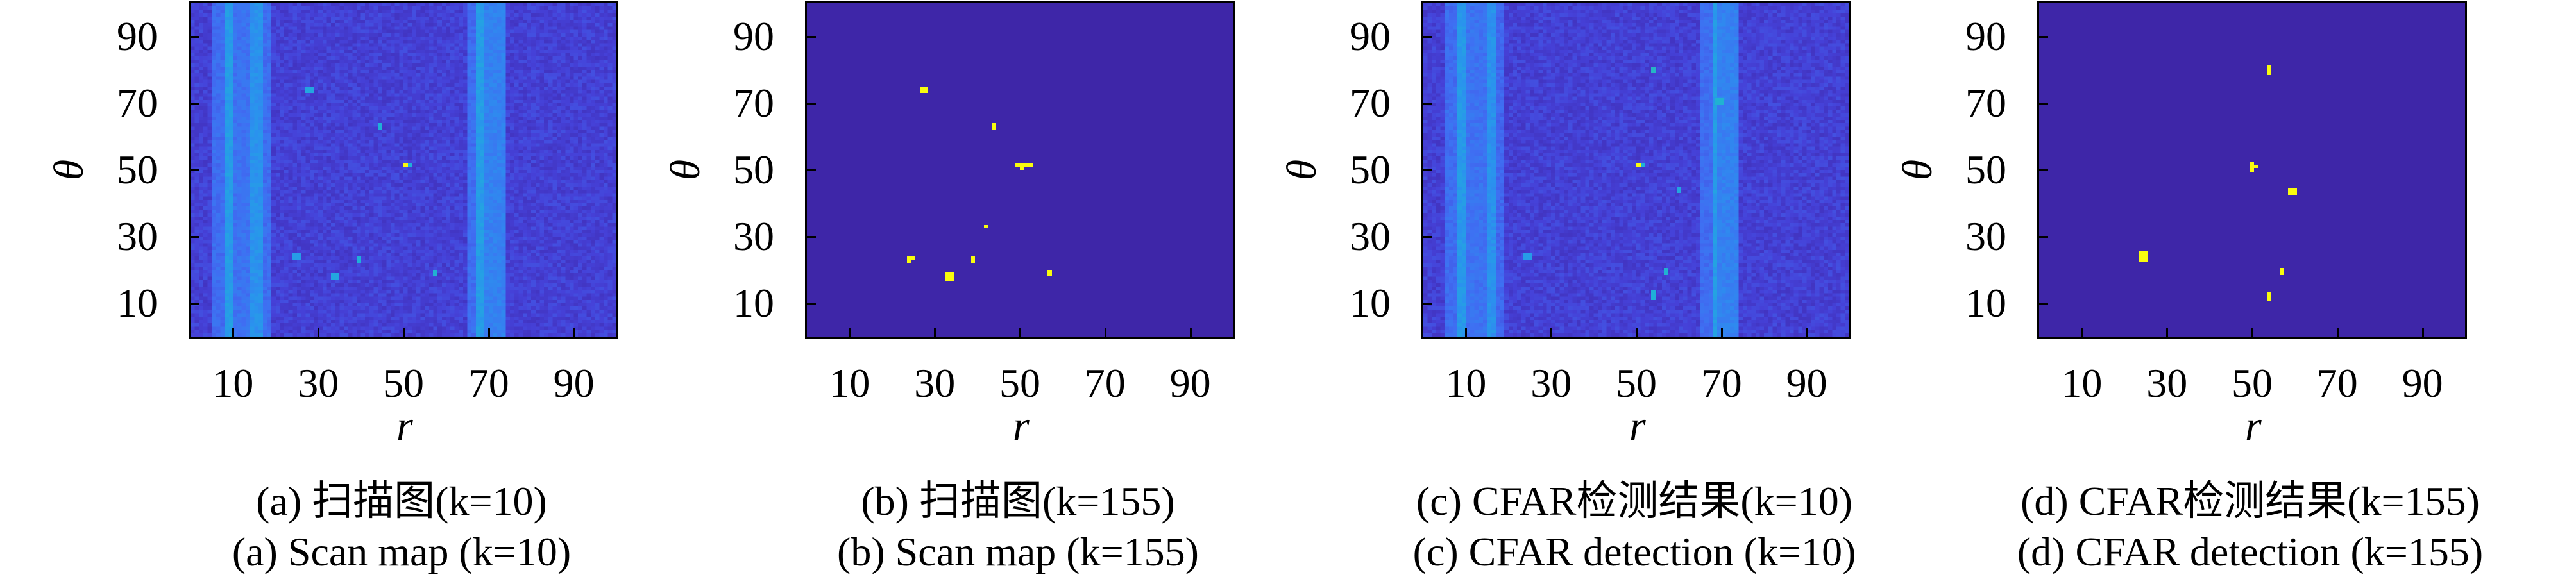 The width and height of the screenshot is (2576, 577). I want to click on caption-english: (d) CFAR detection (k=155), so click(2250, 551).